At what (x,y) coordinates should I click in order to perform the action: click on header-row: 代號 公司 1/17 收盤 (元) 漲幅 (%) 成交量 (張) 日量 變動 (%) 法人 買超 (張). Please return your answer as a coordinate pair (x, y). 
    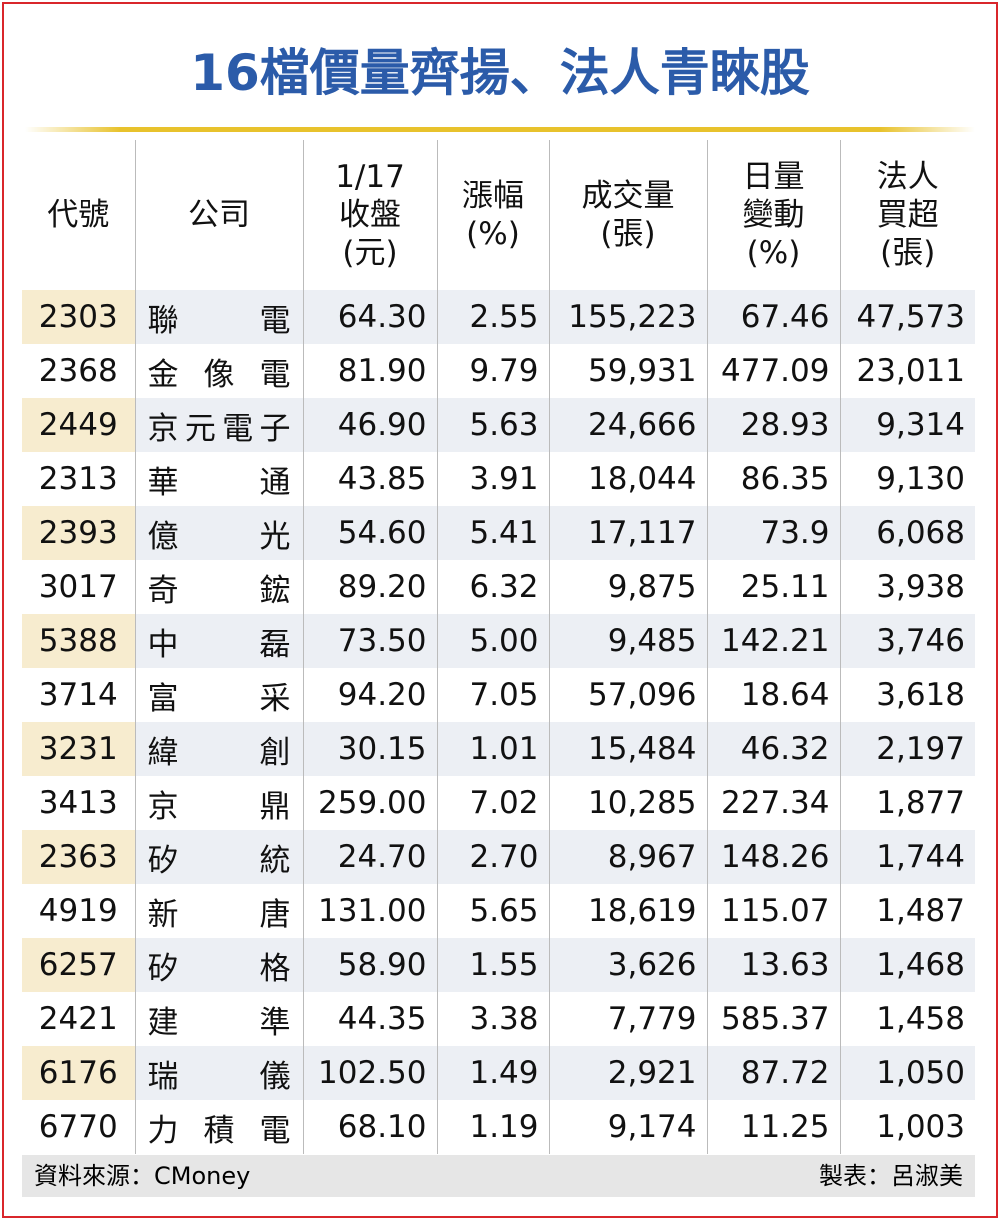
    Looking at the image, I should click on (498, 215).